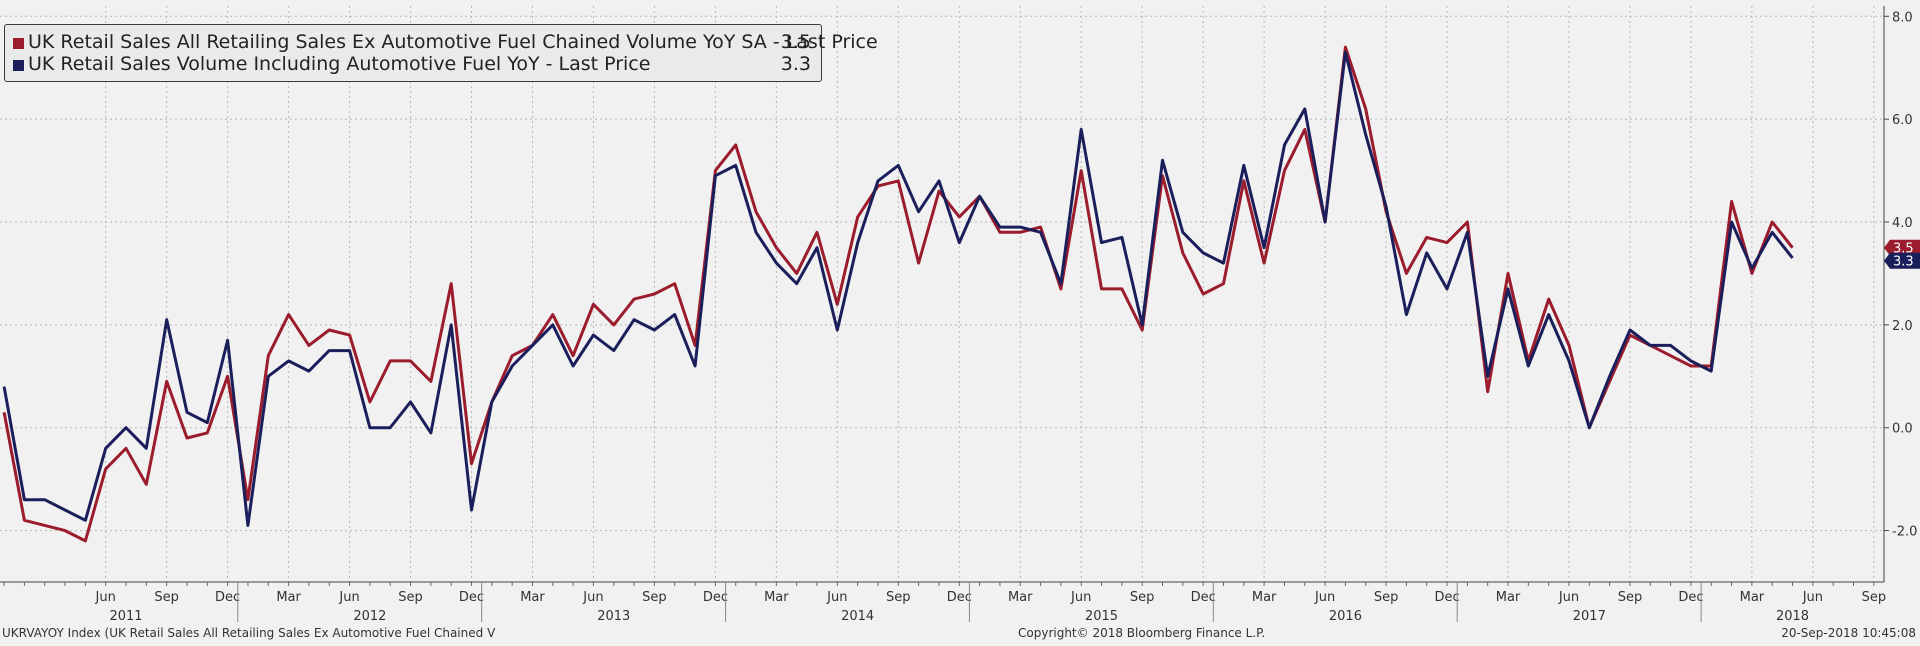  What do you see at coordinates (1904, 532) in the screenshot?
I see `y-tick-label: -2.0` at bounding box center [1904, 532].